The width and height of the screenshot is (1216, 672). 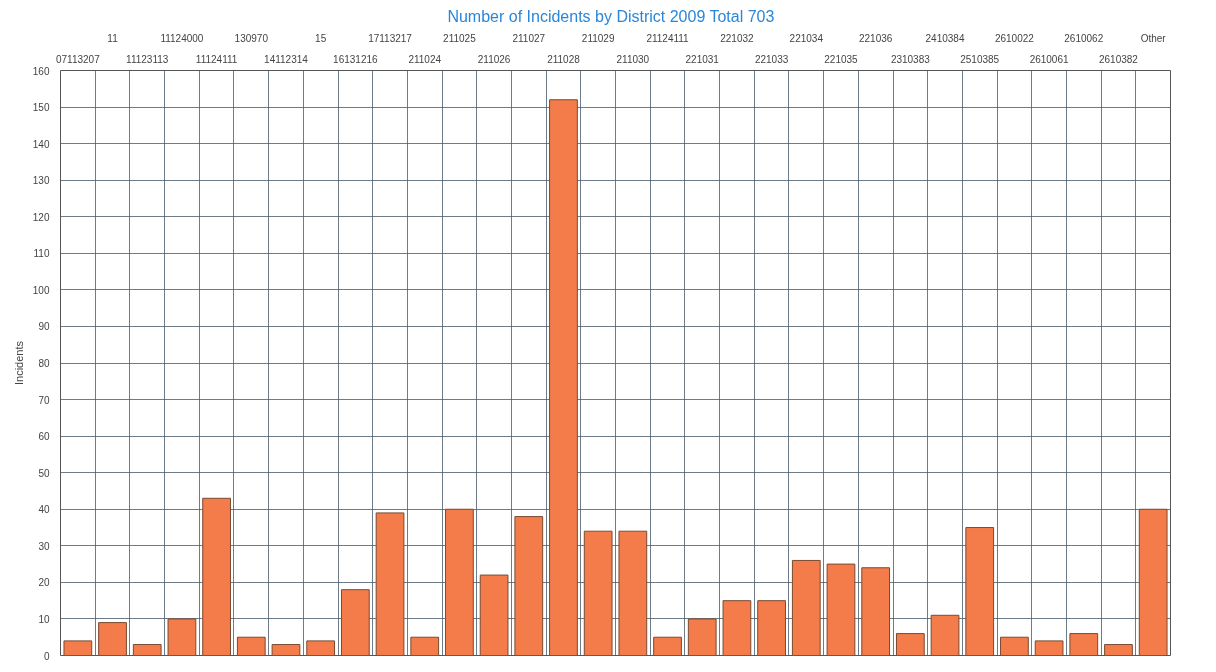 What do you see at coordinates (78, 59) in the screenshot?
I see `x-tick-label: 07113207` at bounding box center [78, 59].